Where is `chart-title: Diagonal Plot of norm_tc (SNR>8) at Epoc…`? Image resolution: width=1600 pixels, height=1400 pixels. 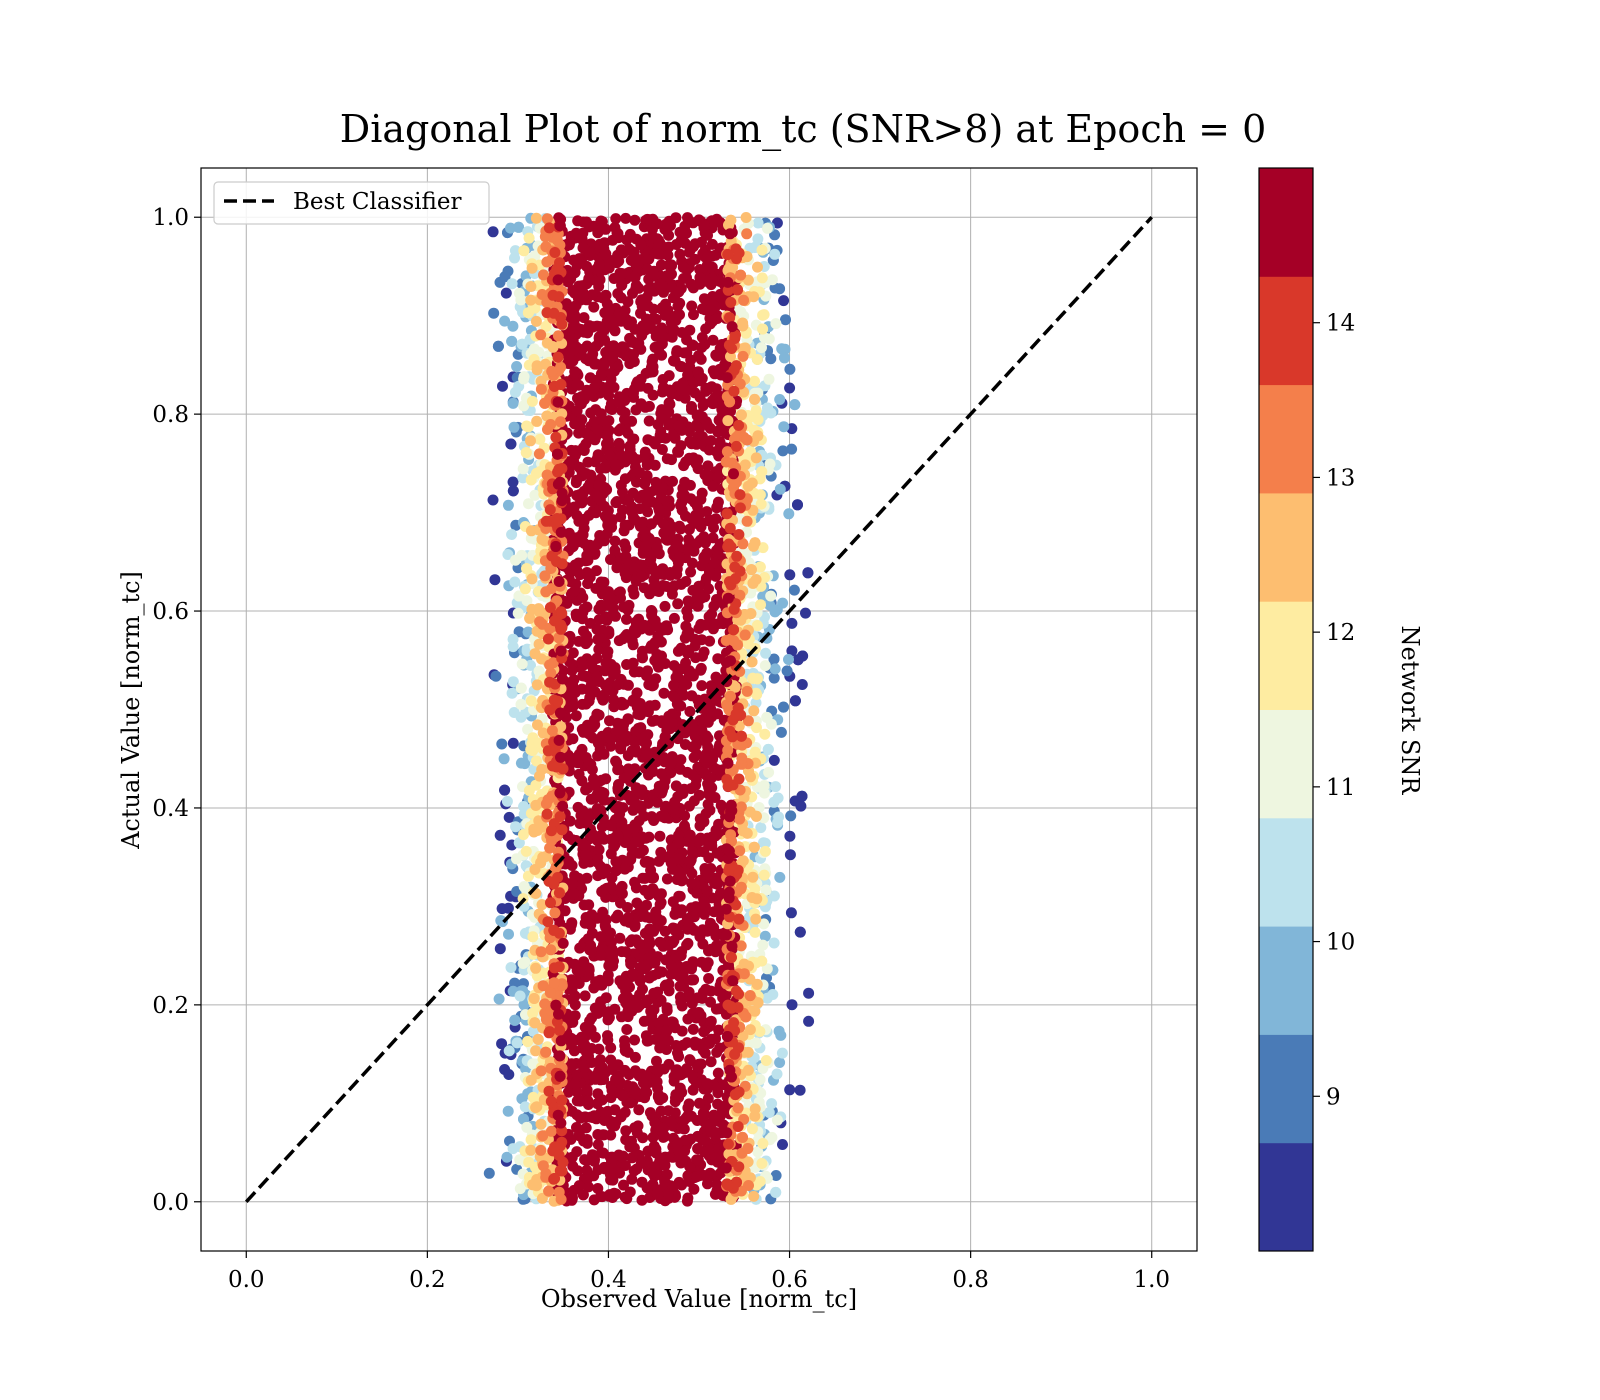 chart-title: Diagonal Plot of norm_tc (SNR>8) at Epoc… is located at coordinates (803, 129).